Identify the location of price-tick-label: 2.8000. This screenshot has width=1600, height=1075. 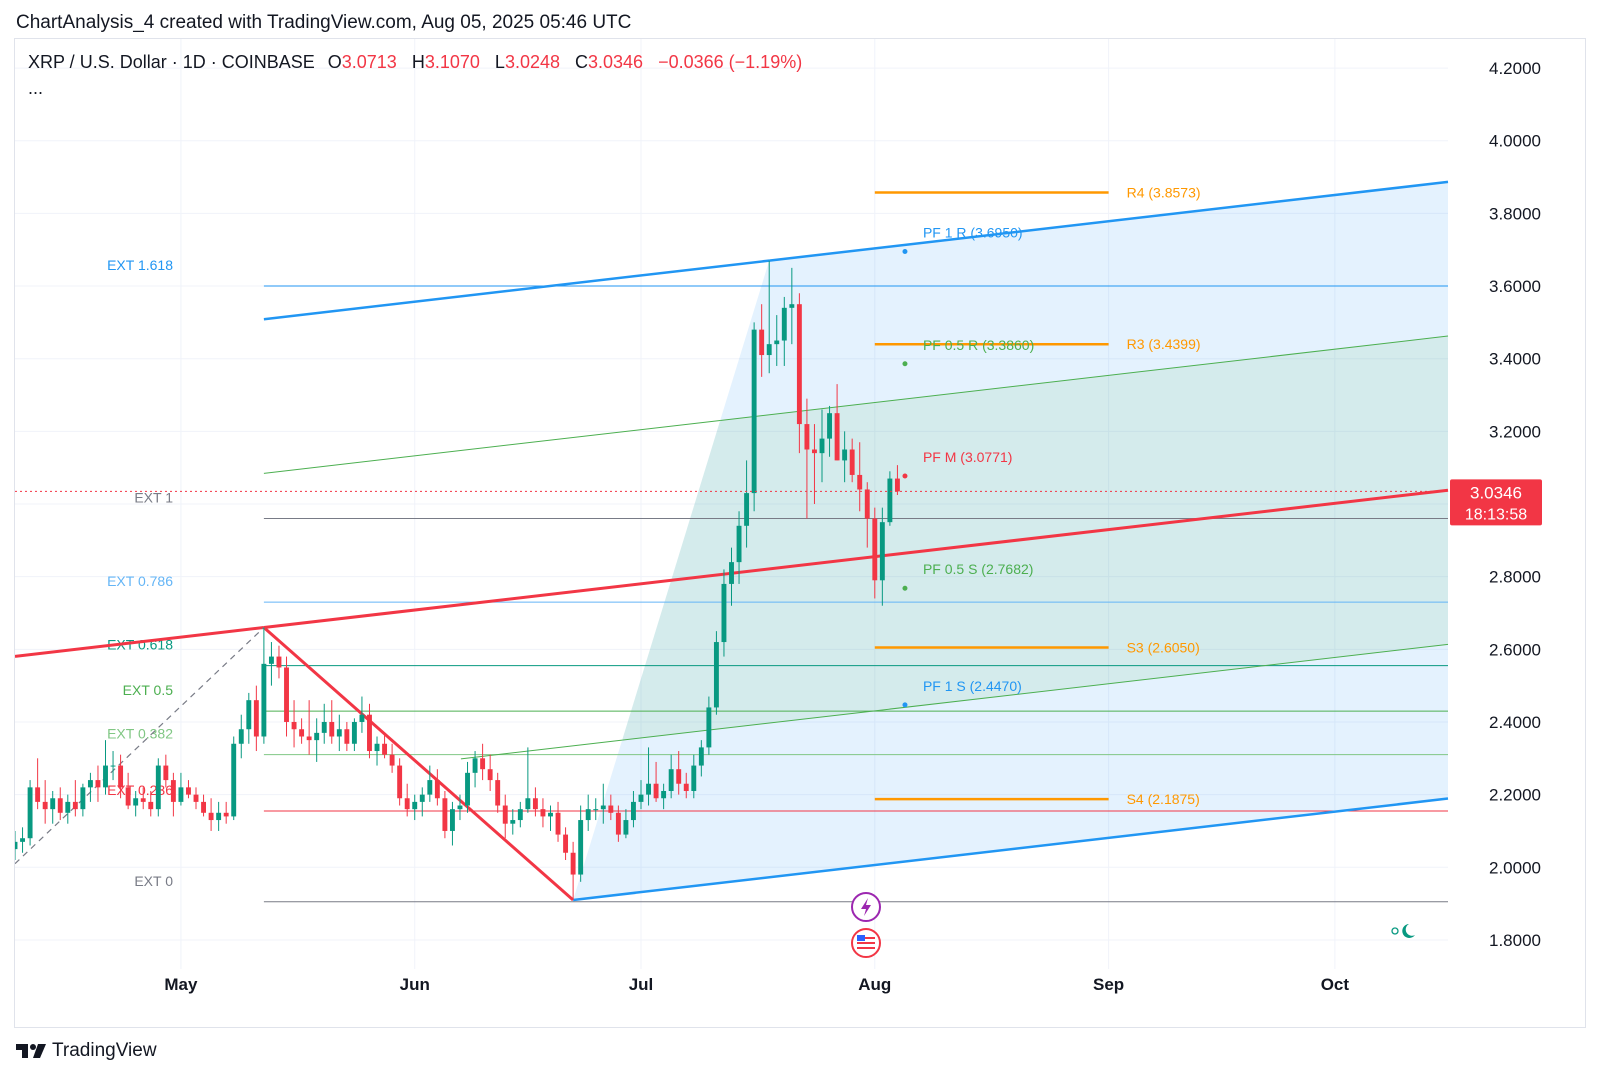
(1515, 577).